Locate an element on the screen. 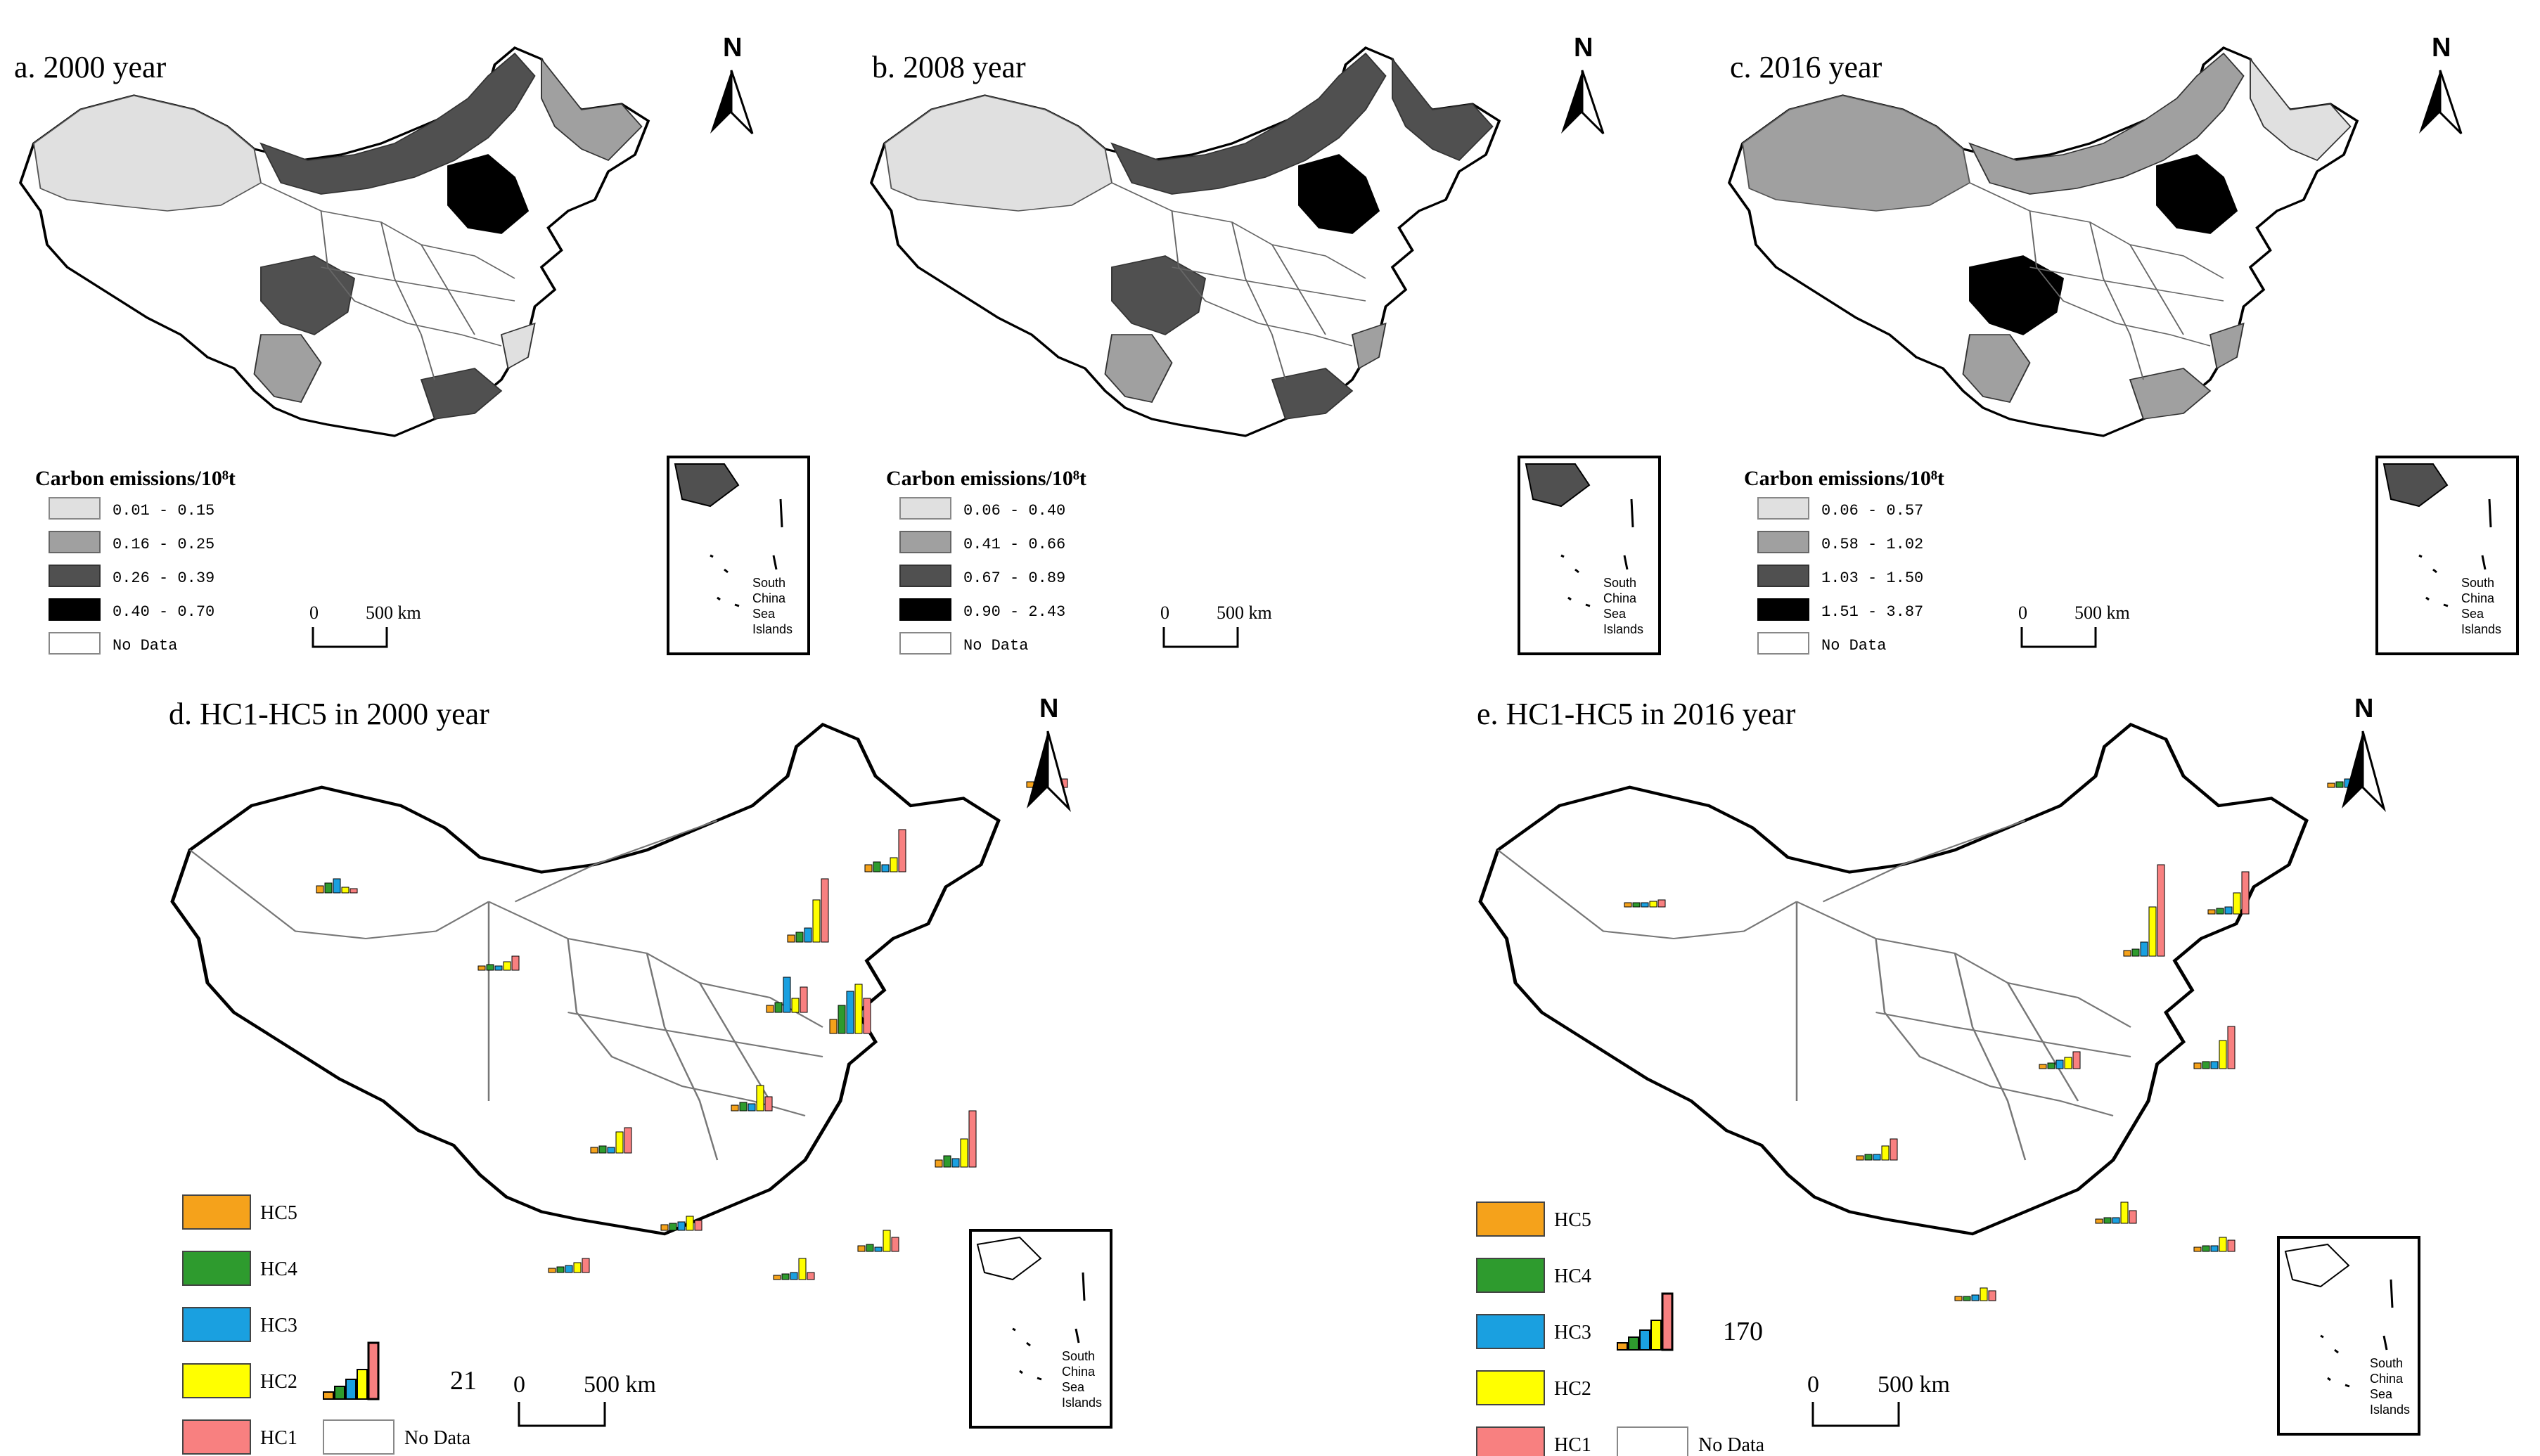 The image size is (2540, 1456). legend-class-4: 1.51 - 3.87 is located at coordinates (1872, 612).